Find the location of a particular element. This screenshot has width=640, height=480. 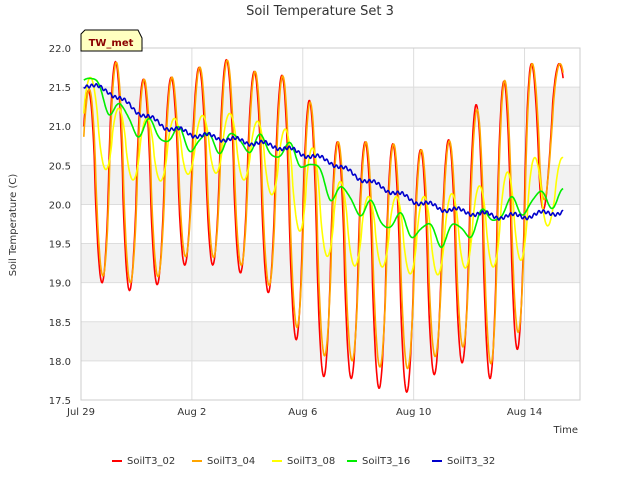

x-axis-label: Time is located at coordinates (565, 430).